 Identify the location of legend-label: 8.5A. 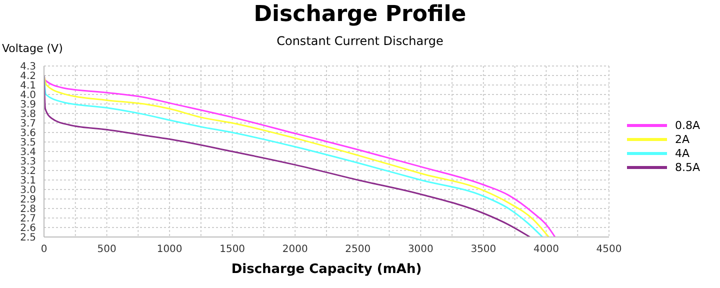
(687, 167).